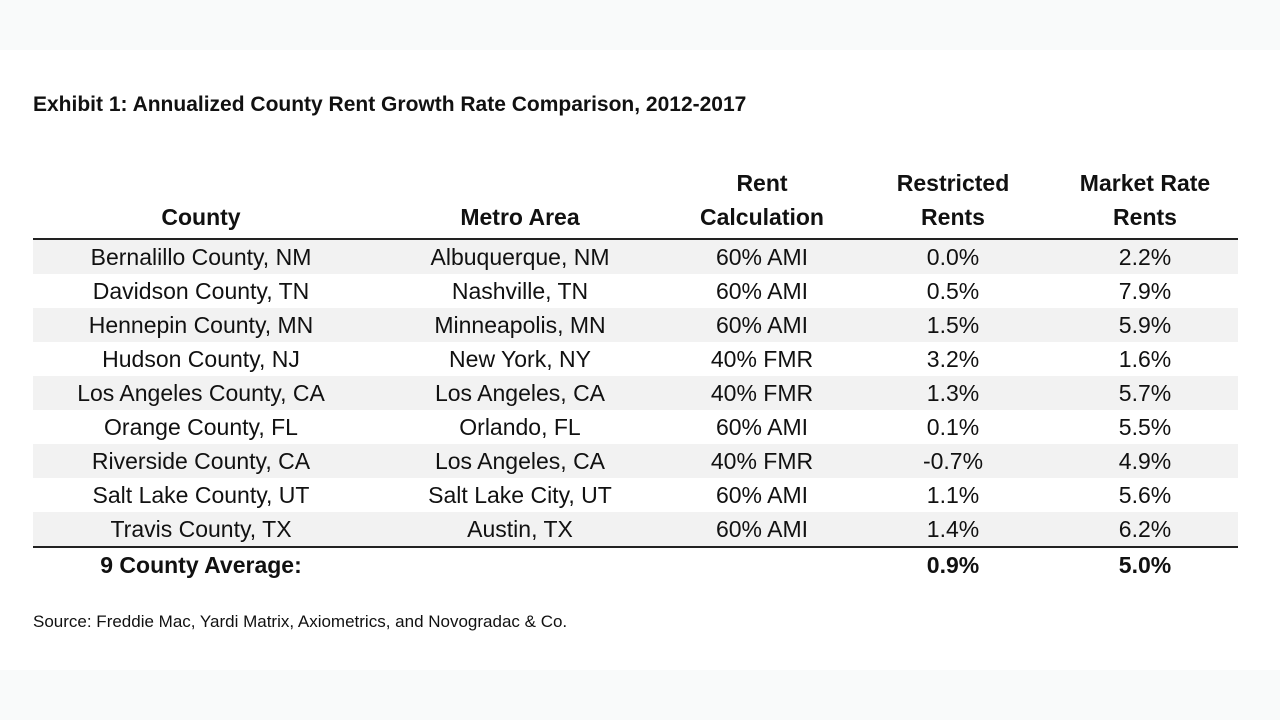  Describe the element at coordinates (201, 461) in the screenshot. I see `cell-county: Riverside County, CA` at that location.